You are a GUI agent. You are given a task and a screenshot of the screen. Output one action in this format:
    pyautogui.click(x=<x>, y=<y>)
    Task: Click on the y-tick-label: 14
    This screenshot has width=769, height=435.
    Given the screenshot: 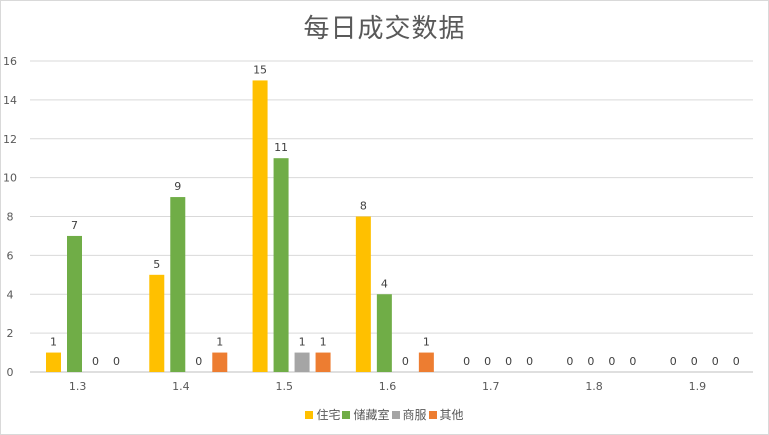 What is the action you would take?
    pyautogui.click(x=10, y=100)
    